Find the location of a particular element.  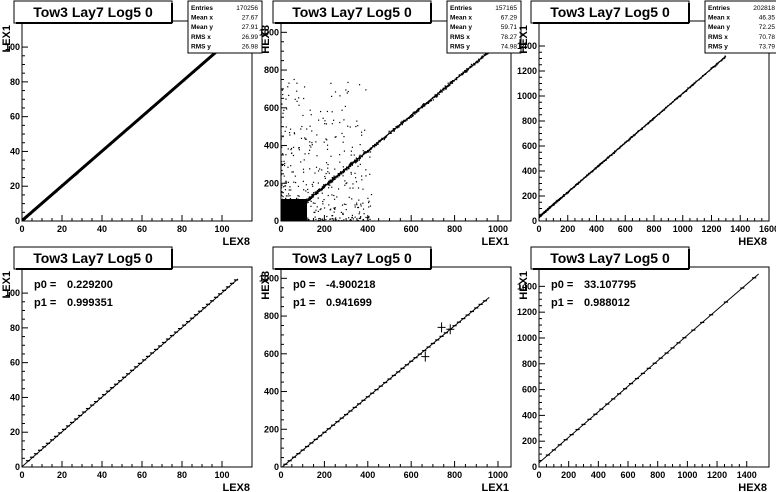

x-tick-label: 1000 is located at coordinates (687, 475).